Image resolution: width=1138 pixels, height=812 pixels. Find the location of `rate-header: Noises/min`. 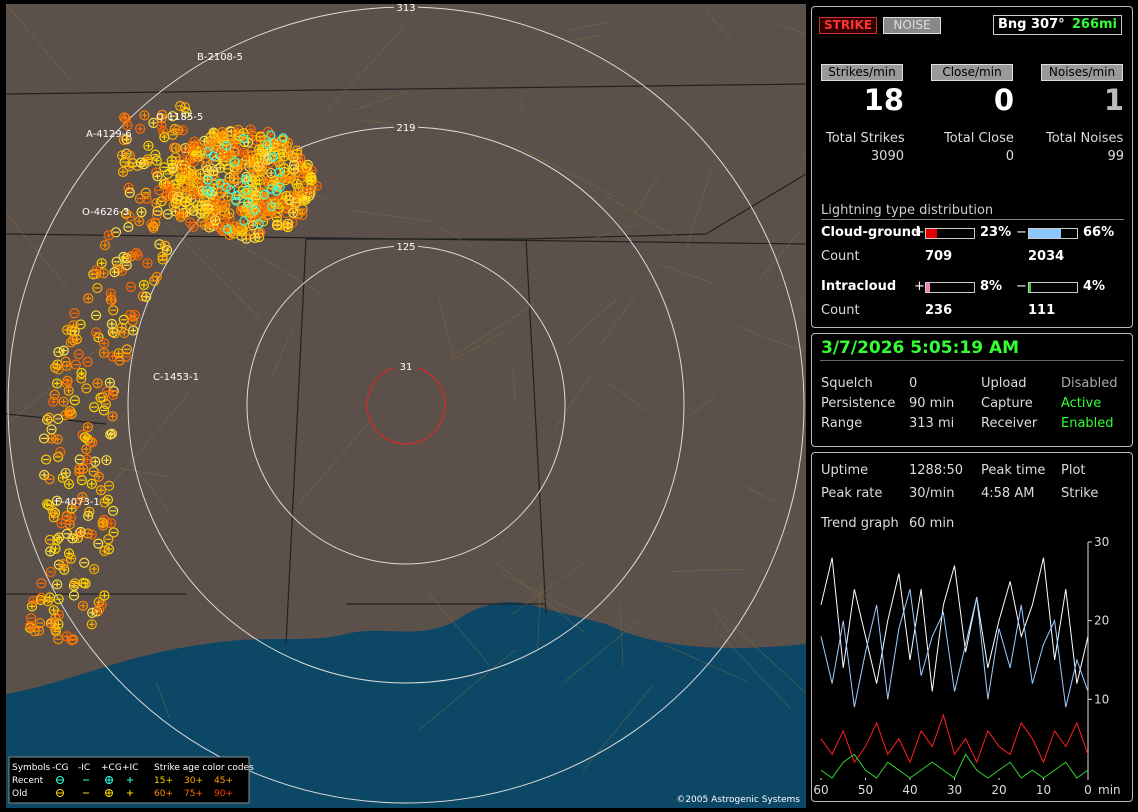

rate-header: Noises/min is located at coordinates (1082, 72).